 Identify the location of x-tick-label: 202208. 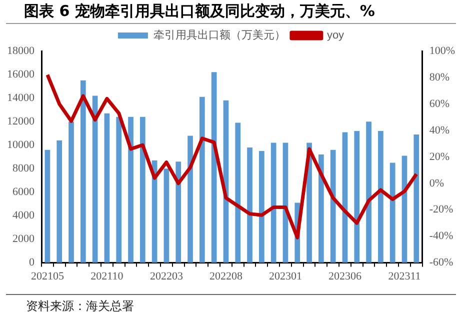
(226, 276).